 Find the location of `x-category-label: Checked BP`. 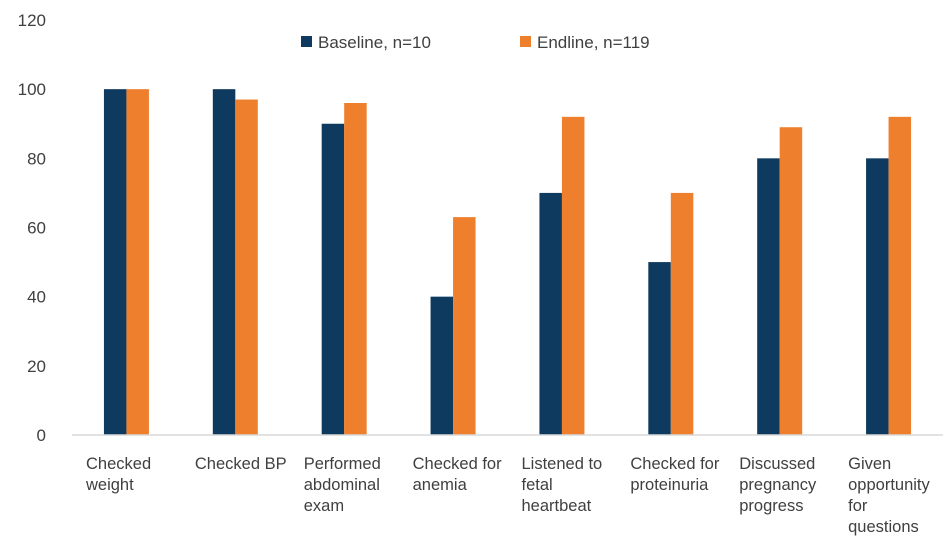

x-category-label: Checked BP is located at coordinates (241, 464).